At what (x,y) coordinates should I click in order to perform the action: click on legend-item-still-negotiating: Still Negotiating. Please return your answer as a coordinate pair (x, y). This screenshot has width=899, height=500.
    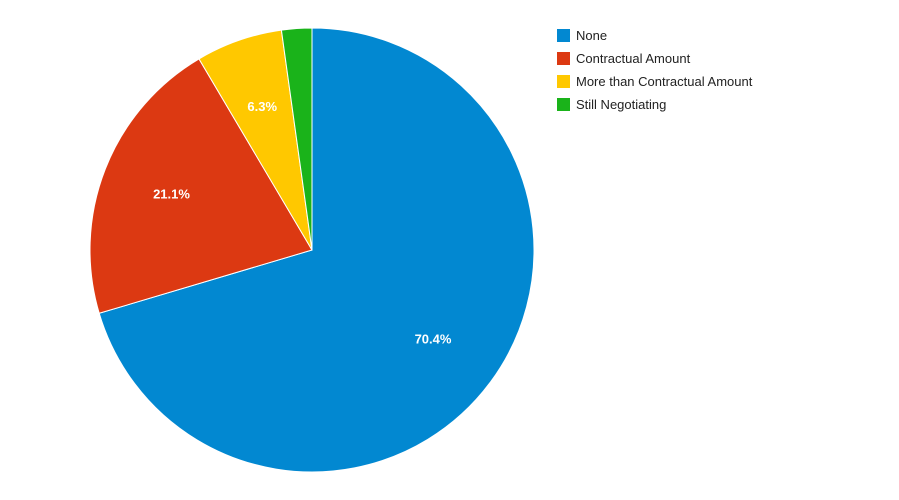
    Looking at the image, I should click on (654, 104).